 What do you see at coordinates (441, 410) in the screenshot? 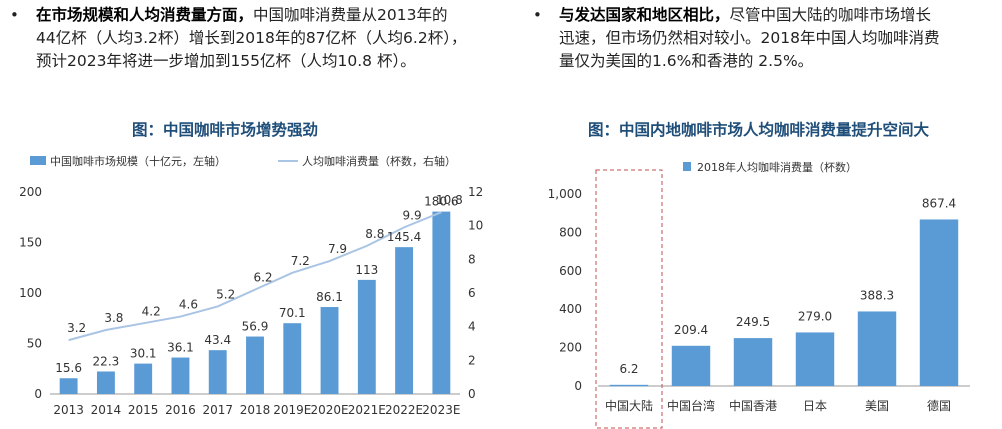
I see `x-tick-label: 2023E` at bounding box center [441, 410].